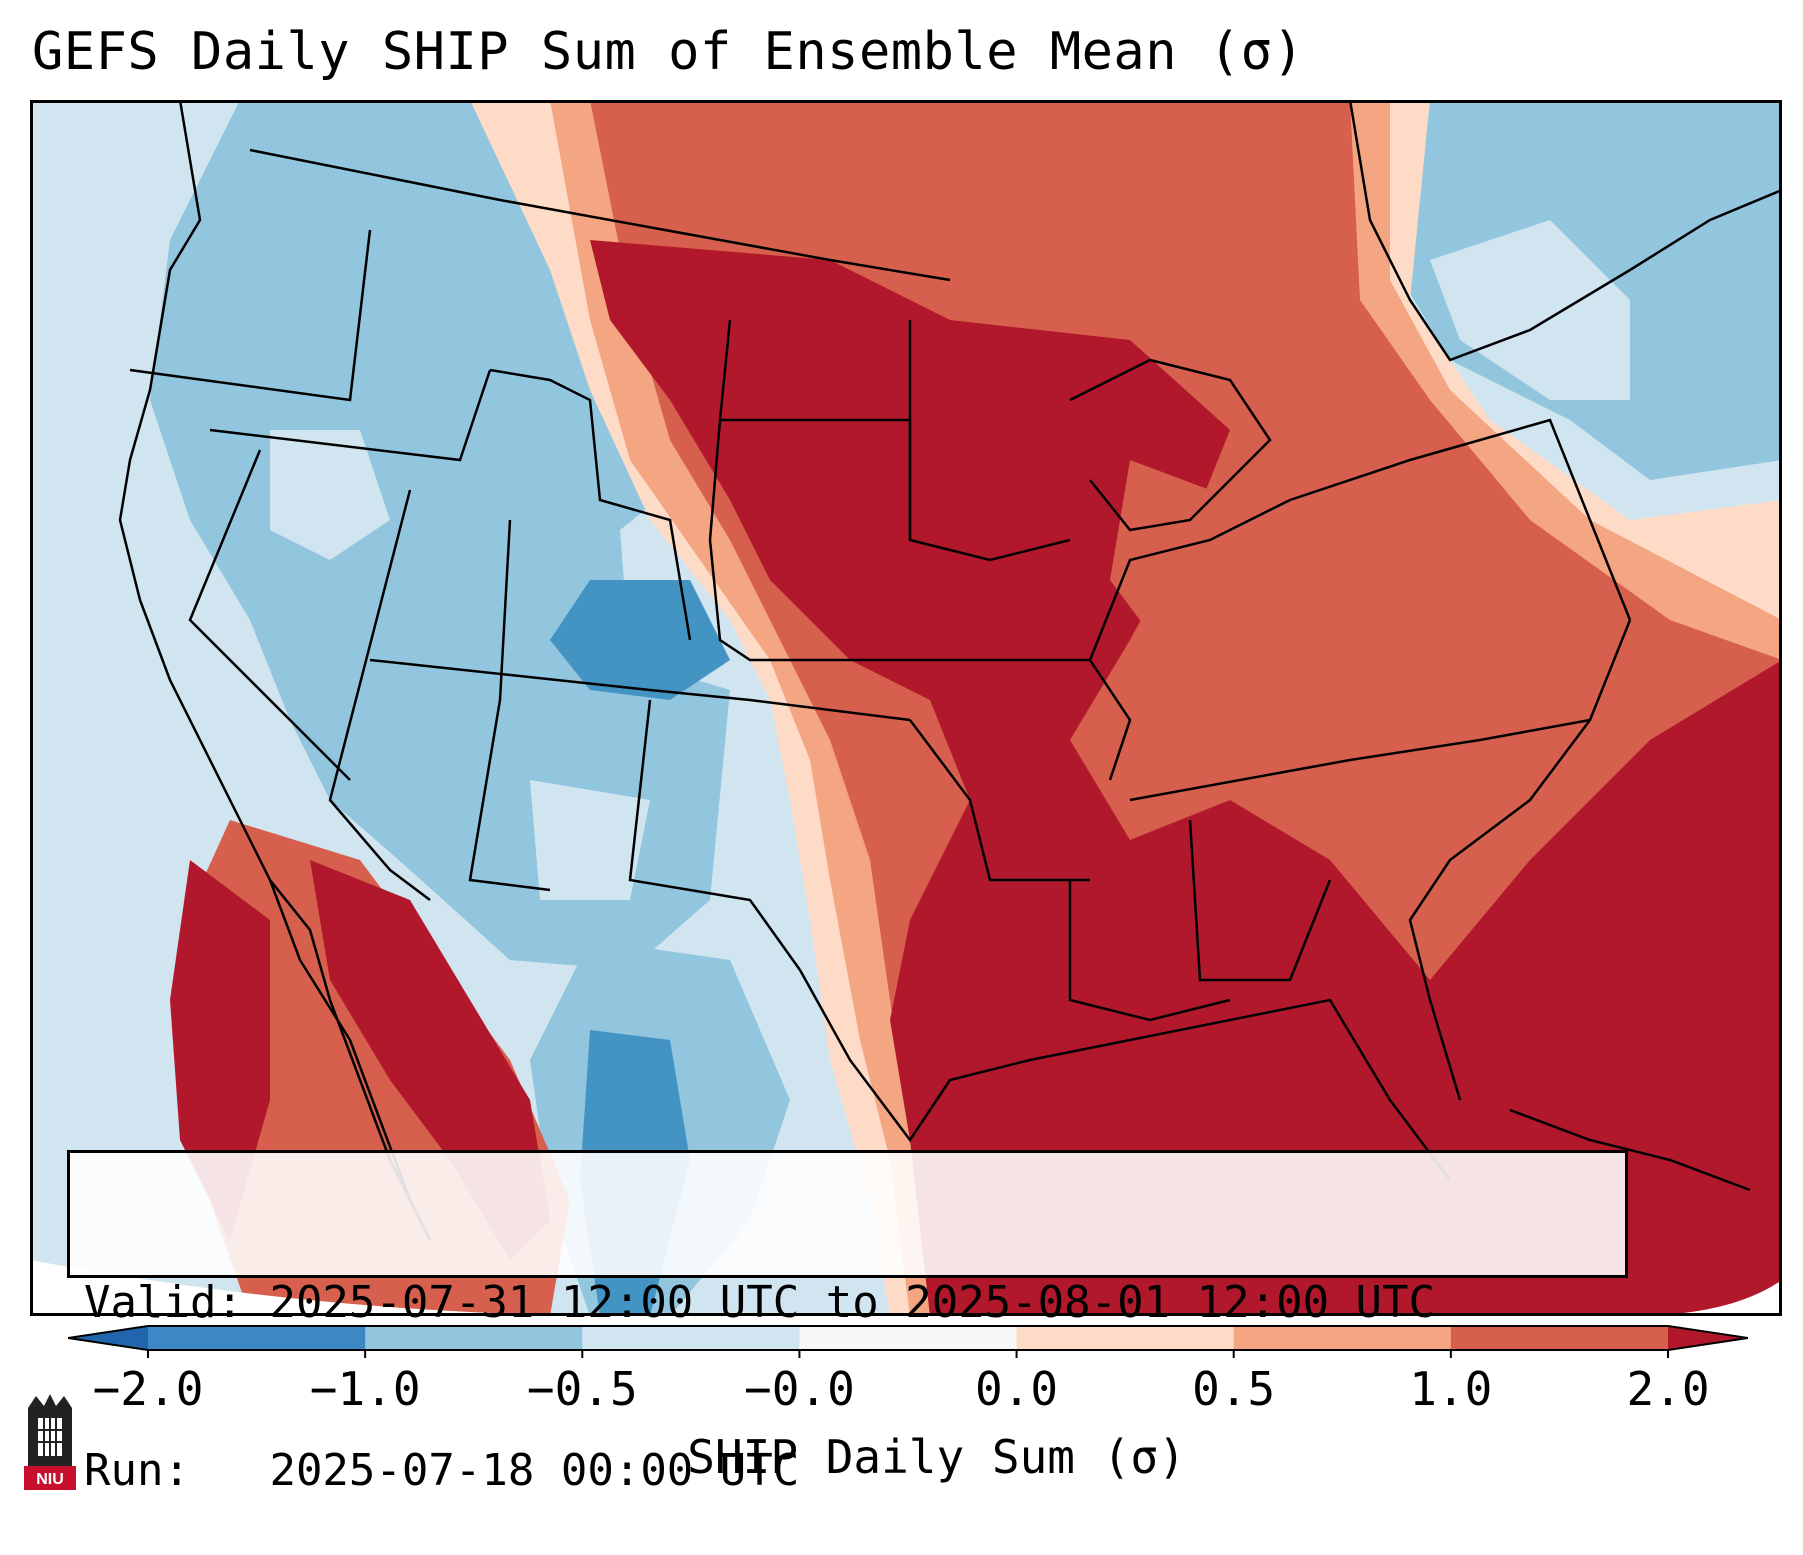 The height and width of the screenshot is (1555, 1803). What do you see at coordinates (1706, 1298) in the screenshot?
I see `field-offdomain-right` at bounding box center [1706, 1298].